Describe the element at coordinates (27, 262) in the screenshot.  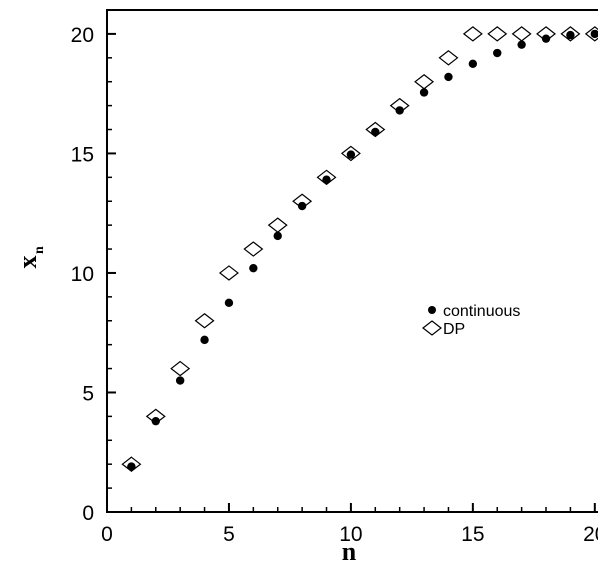
I see `y-axis-title-main: x` at that location.